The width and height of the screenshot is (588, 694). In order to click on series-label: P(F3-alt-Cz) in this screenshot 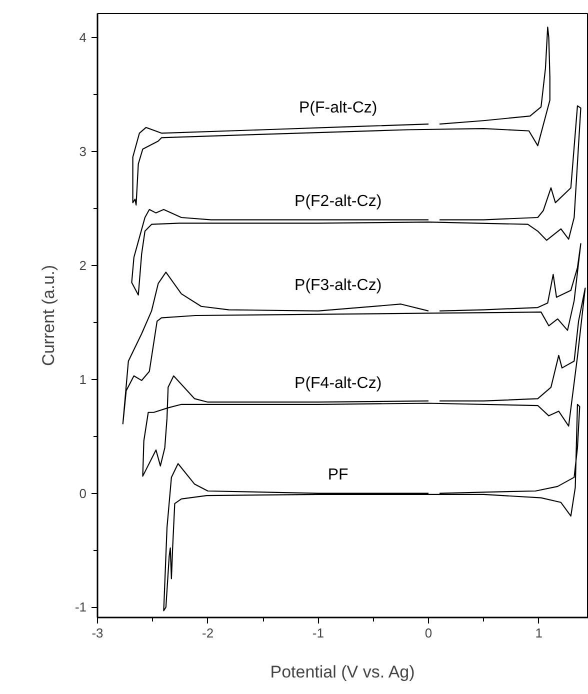, I will do `click(338, 285)`.